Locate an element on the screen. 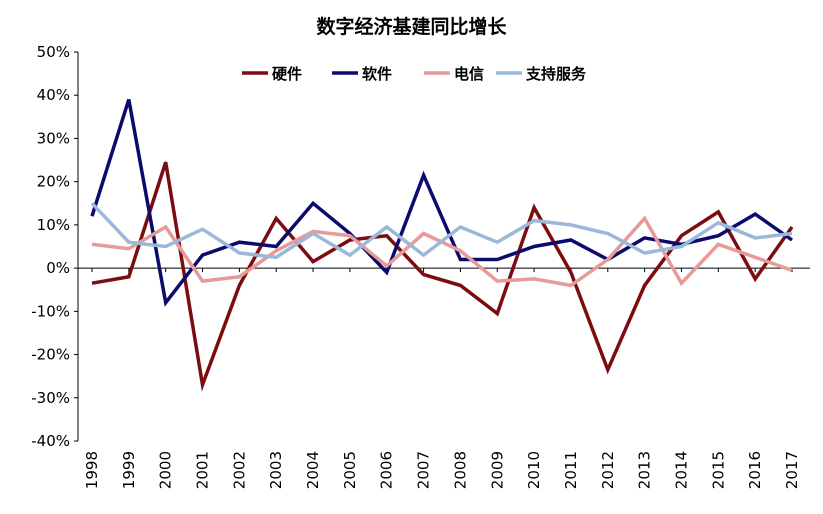 The height and width of the screenshot is (514, 823). x-tick-label: 2012 is located at coordinates (608, 470).